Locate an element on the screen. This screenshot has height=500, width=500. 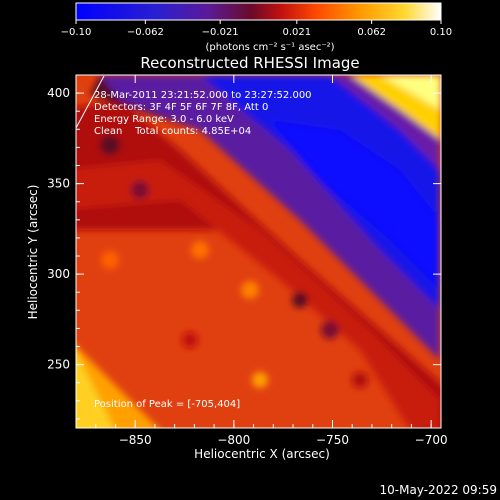
colorbar-unit-label: (photons cm⁻² s⁻¹ asec⁻²) is located at coordinates (269, 47).